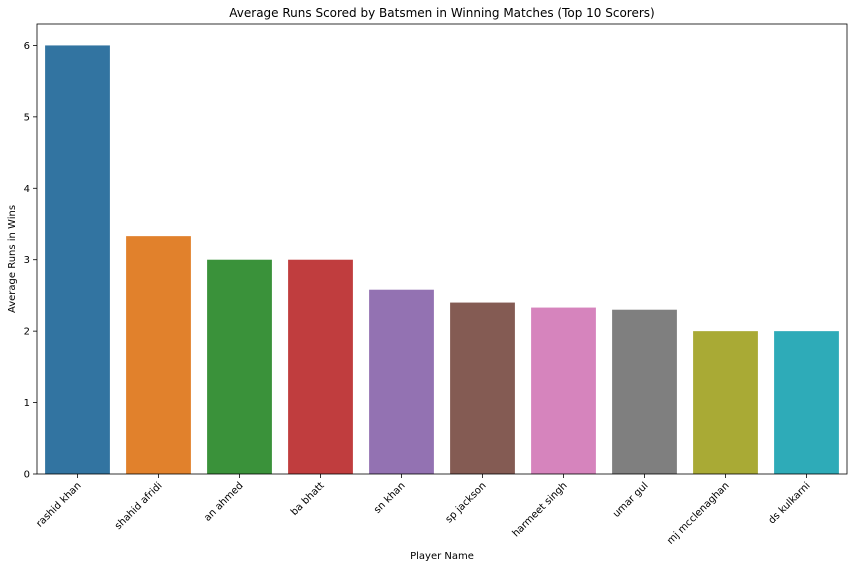  Describe the element at coordinates (482, 388) in the screenshot. I see `bar-sp-jackson` at that location.